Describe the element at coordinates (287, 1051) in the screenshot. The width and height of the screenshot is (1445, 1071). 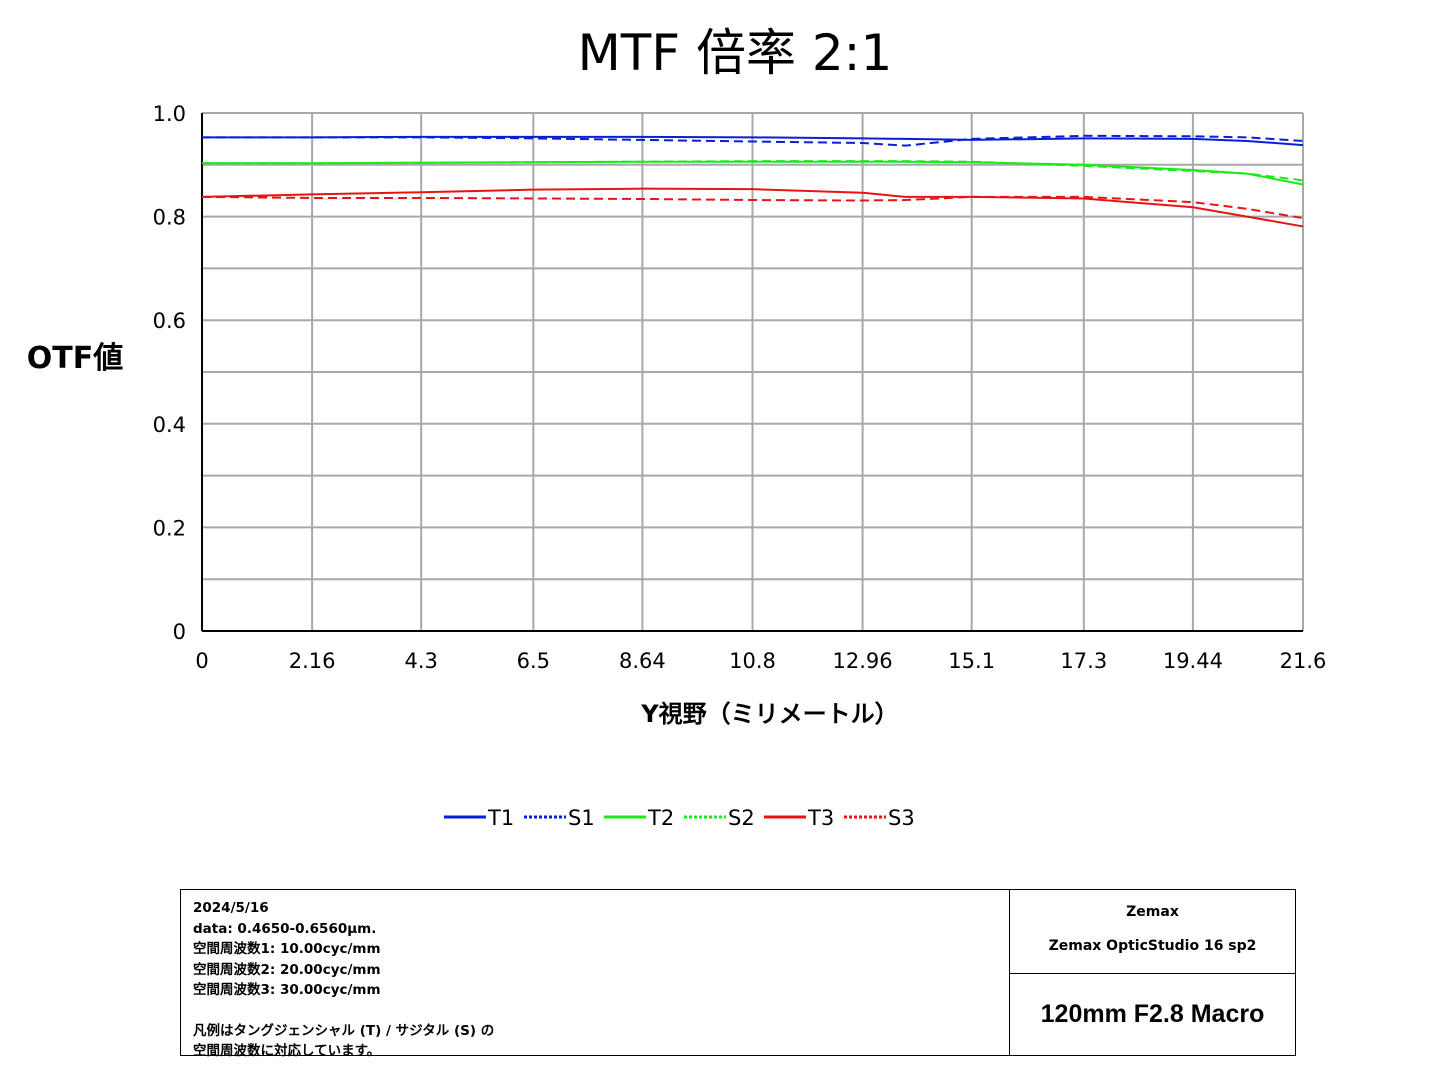
I see `info-note-line-2: 空間周波数に対応しています。` at that location.